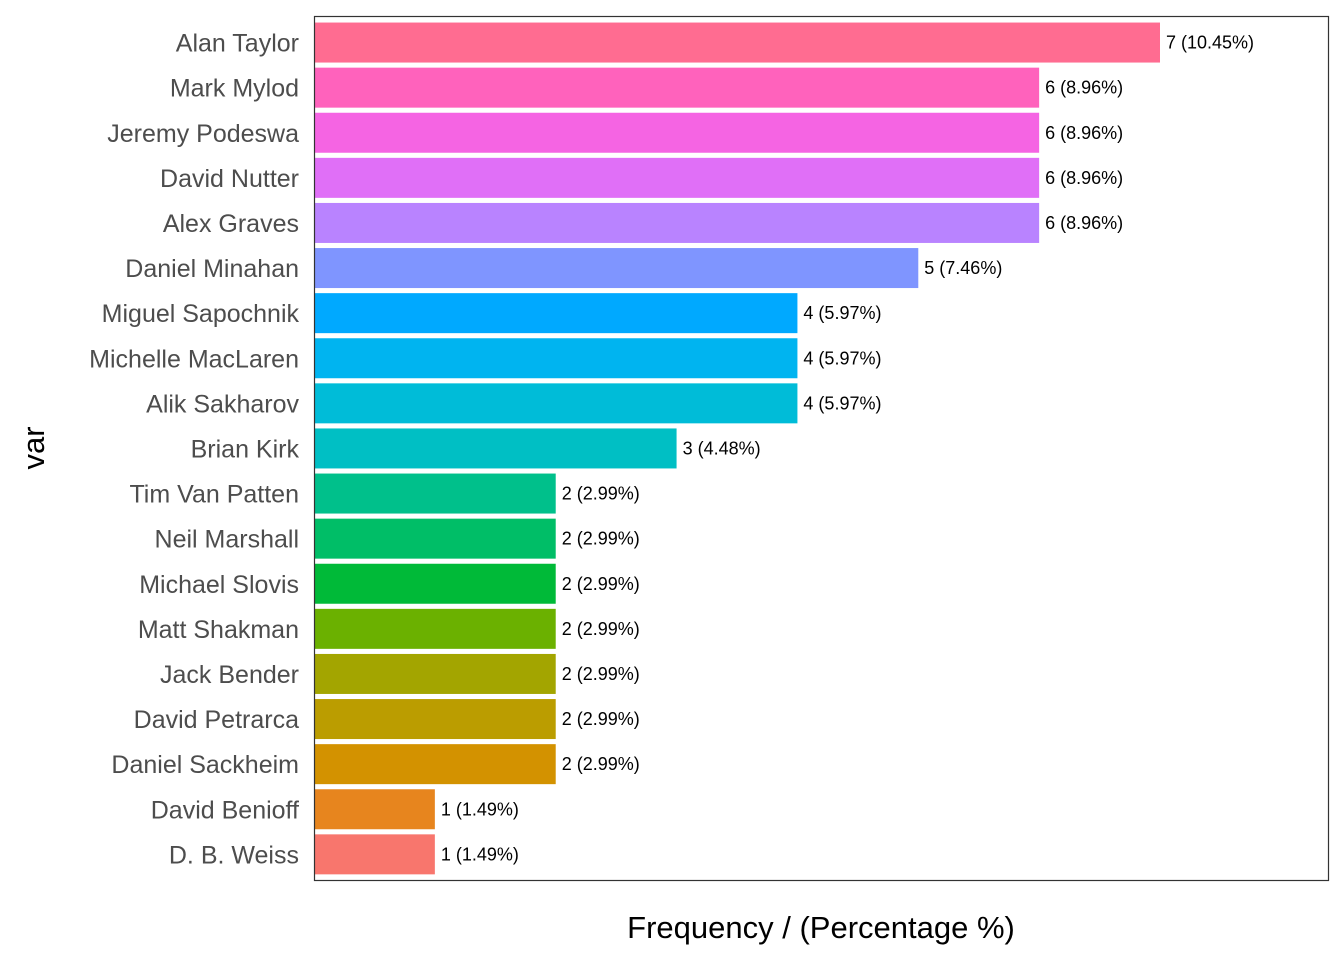 This screenshot has height=960, width=1344. What do you see at coordinates (229, 675) in the screenshot?
I see `category-label: Jack Bender` at bounding box center [229, 675].